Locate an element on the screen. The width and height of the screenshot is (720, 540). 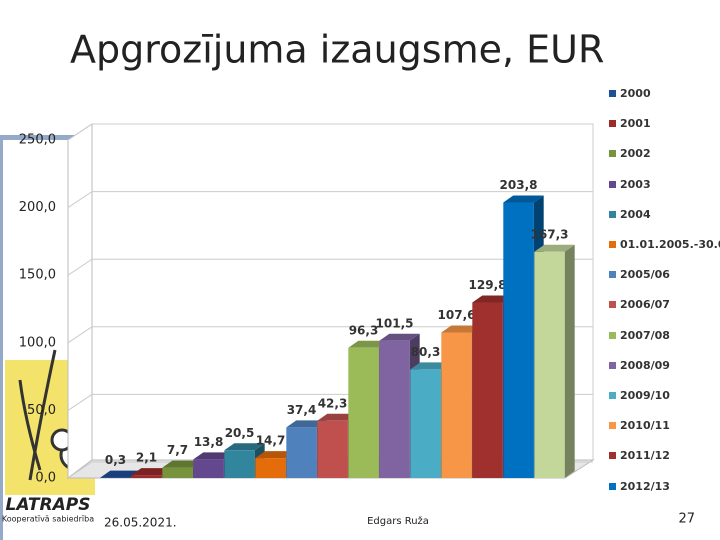
legend-label: 2010/11 is located at coordinates (645, 426).